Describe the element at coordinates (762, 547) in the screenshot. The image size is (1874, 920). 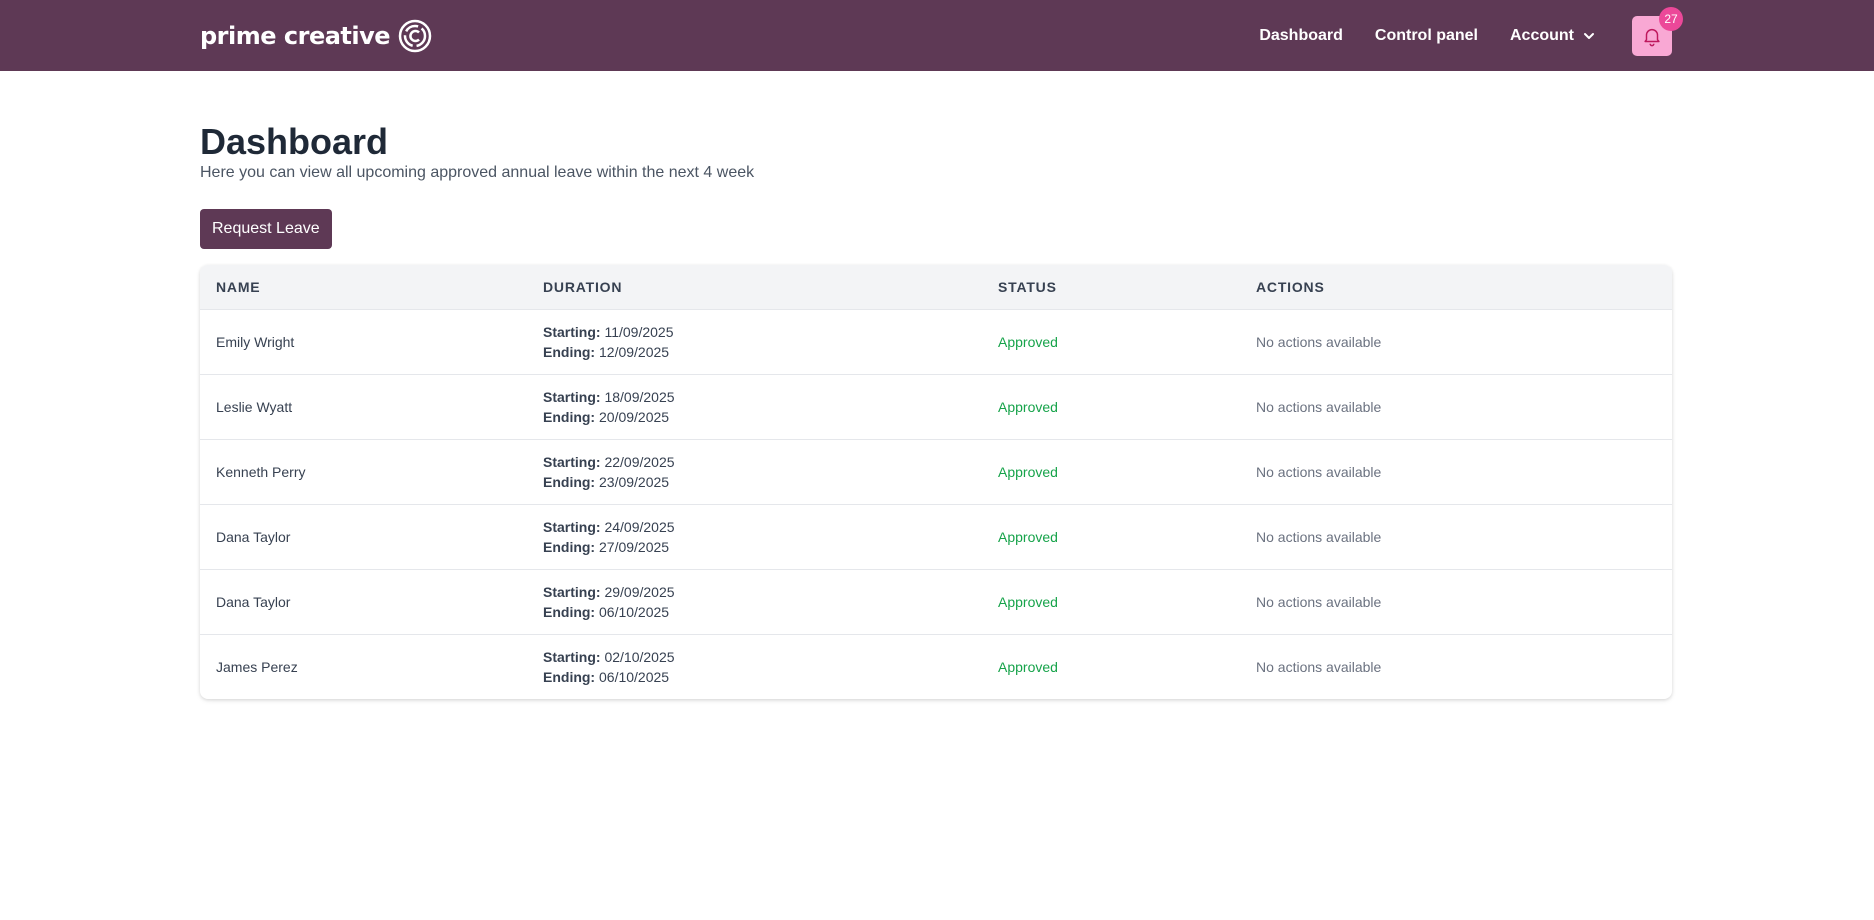
I see `duration-end: Ending: 27/09/2025` at that location.